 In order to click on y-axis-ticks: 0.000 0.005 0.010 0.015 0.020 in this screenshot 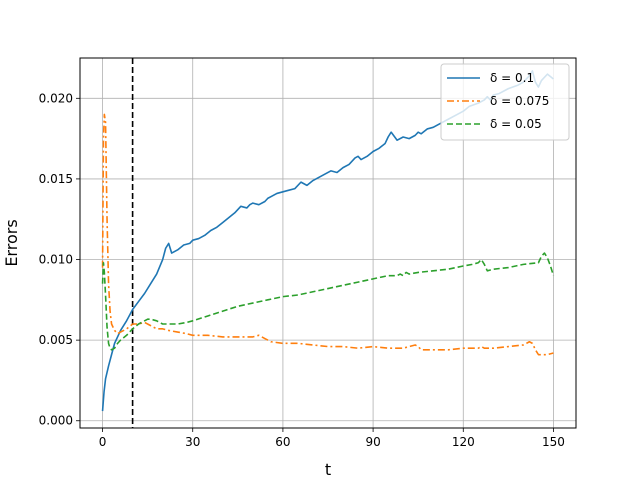, I will do `click(59, 259)`.